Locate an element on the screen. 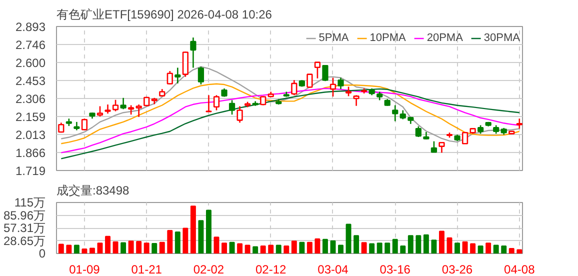 This screenshot has width=578, height=276. y-tick-label: 28.65万 is located at coordinates (24, 241).